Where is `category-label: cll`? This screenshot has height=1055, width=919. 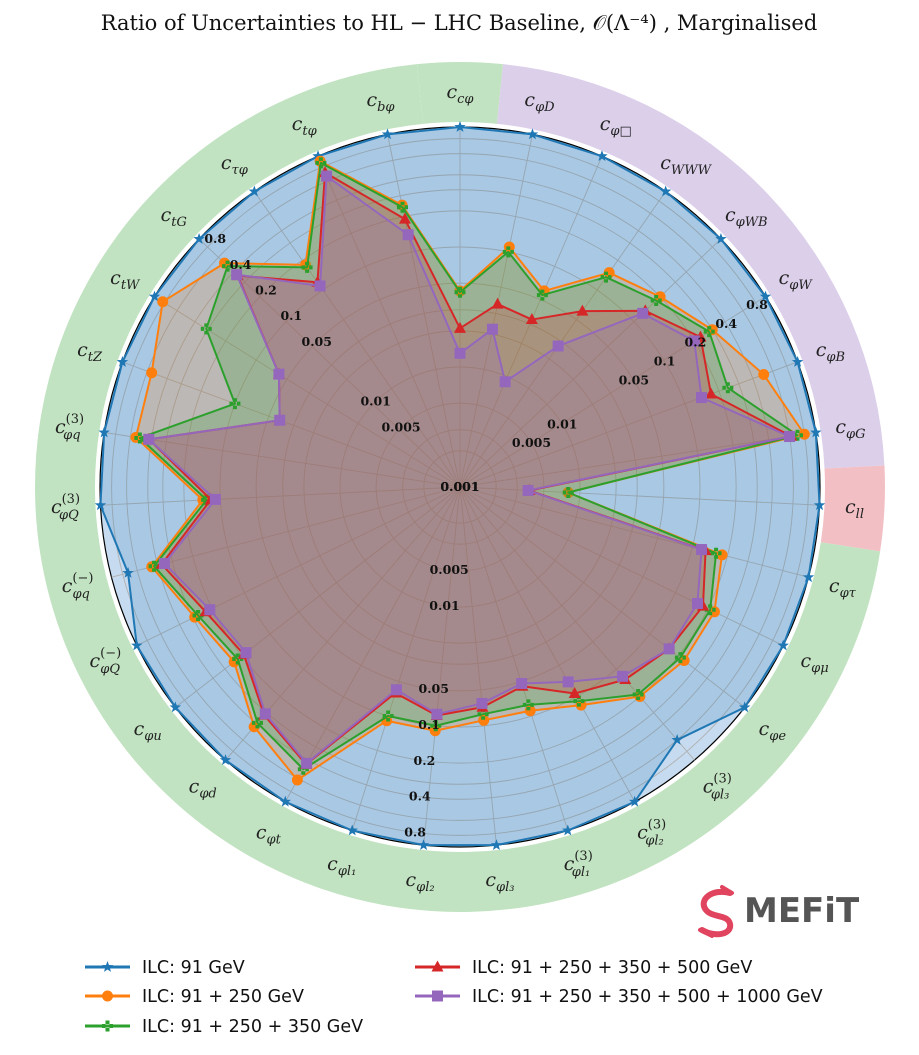 category-label: cll is located at coordinates (854, 509).